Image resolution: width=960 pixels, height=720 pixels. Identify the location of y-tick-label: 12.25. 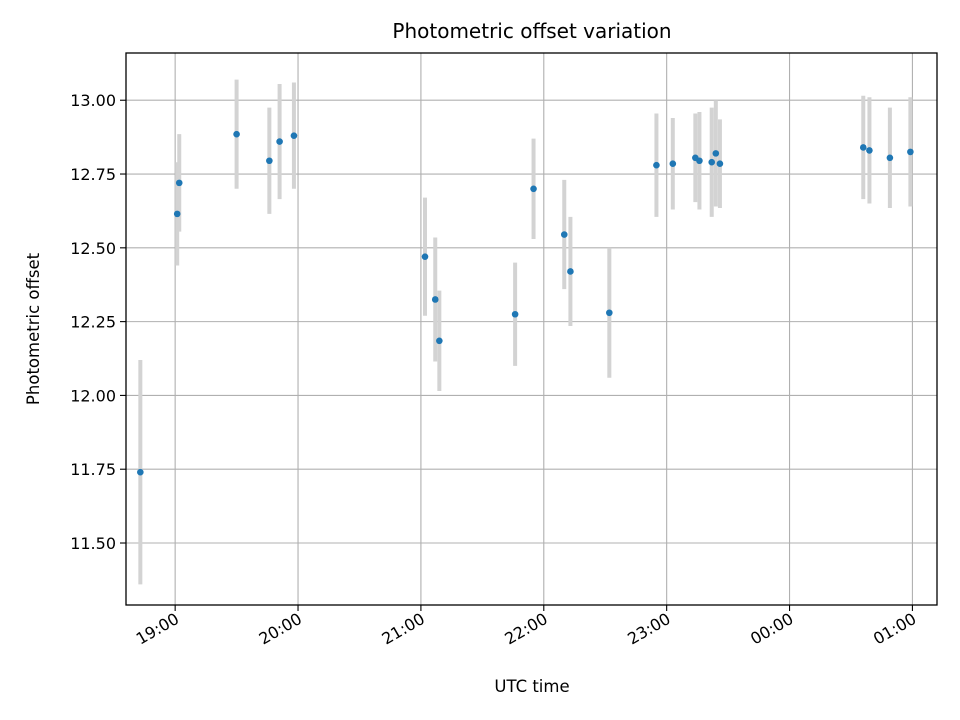
(93, 322).